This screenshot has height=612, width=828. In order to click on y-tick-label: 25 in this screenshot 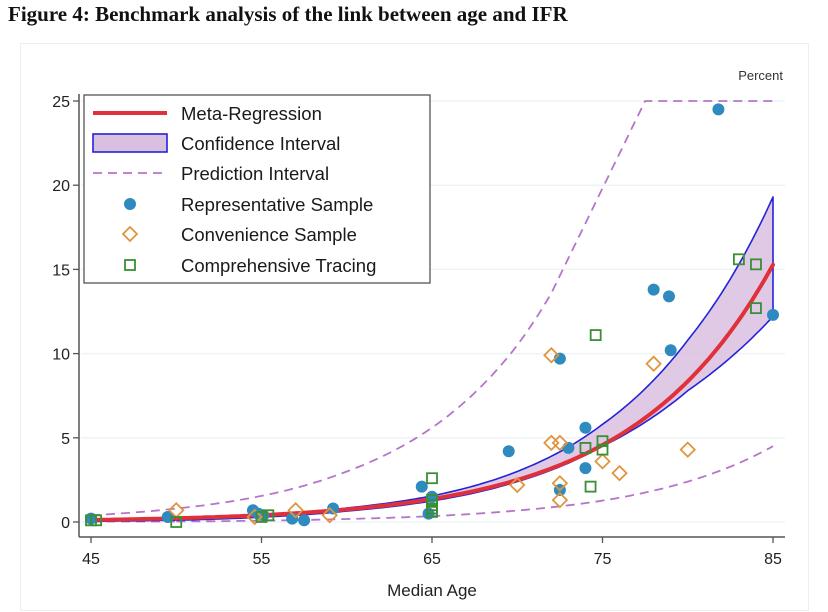, I will do `click(61, 102)`.